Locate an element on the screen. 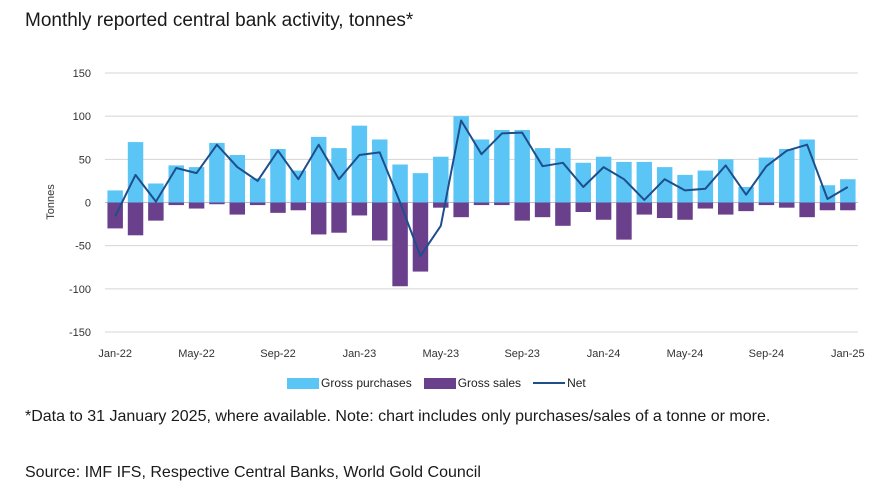 This screenshot has height=493, width=884. legend-swatch-sales is located at coordinates (439, 383).